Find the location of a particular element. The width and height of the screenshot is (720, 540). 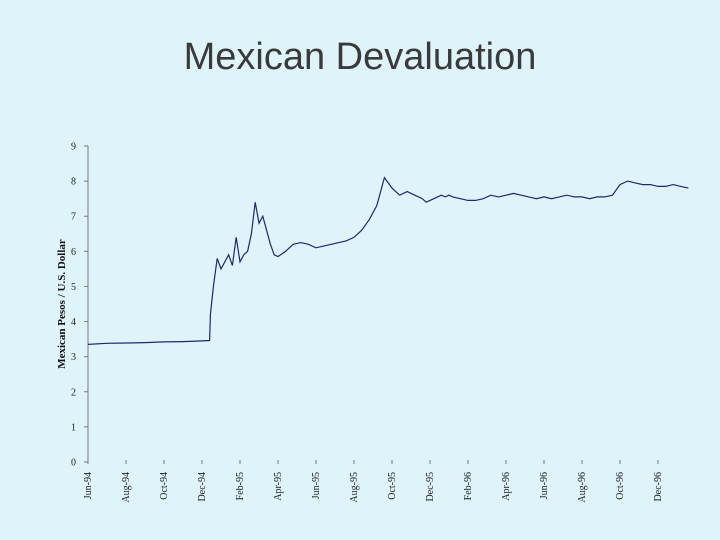

x-tick-label: Apr-96 is located at coordinates (506, 486).